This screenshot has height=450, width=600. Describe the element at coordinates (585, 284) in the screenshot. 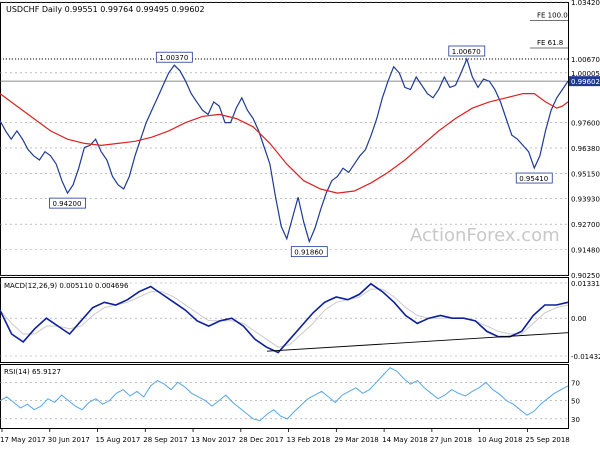

I see `macd-tick-label: 0.01331` at that location.